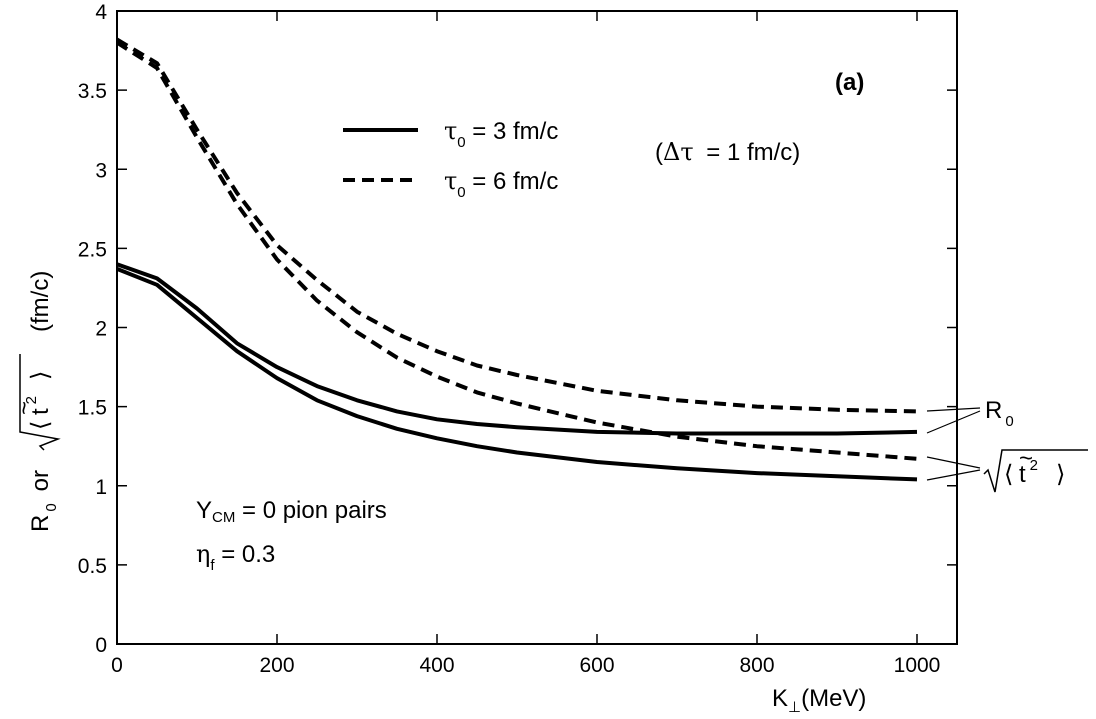 The image size is (1096, 719). I want to click on x-axis-label: K⊥(MeV), so click(819, 700).